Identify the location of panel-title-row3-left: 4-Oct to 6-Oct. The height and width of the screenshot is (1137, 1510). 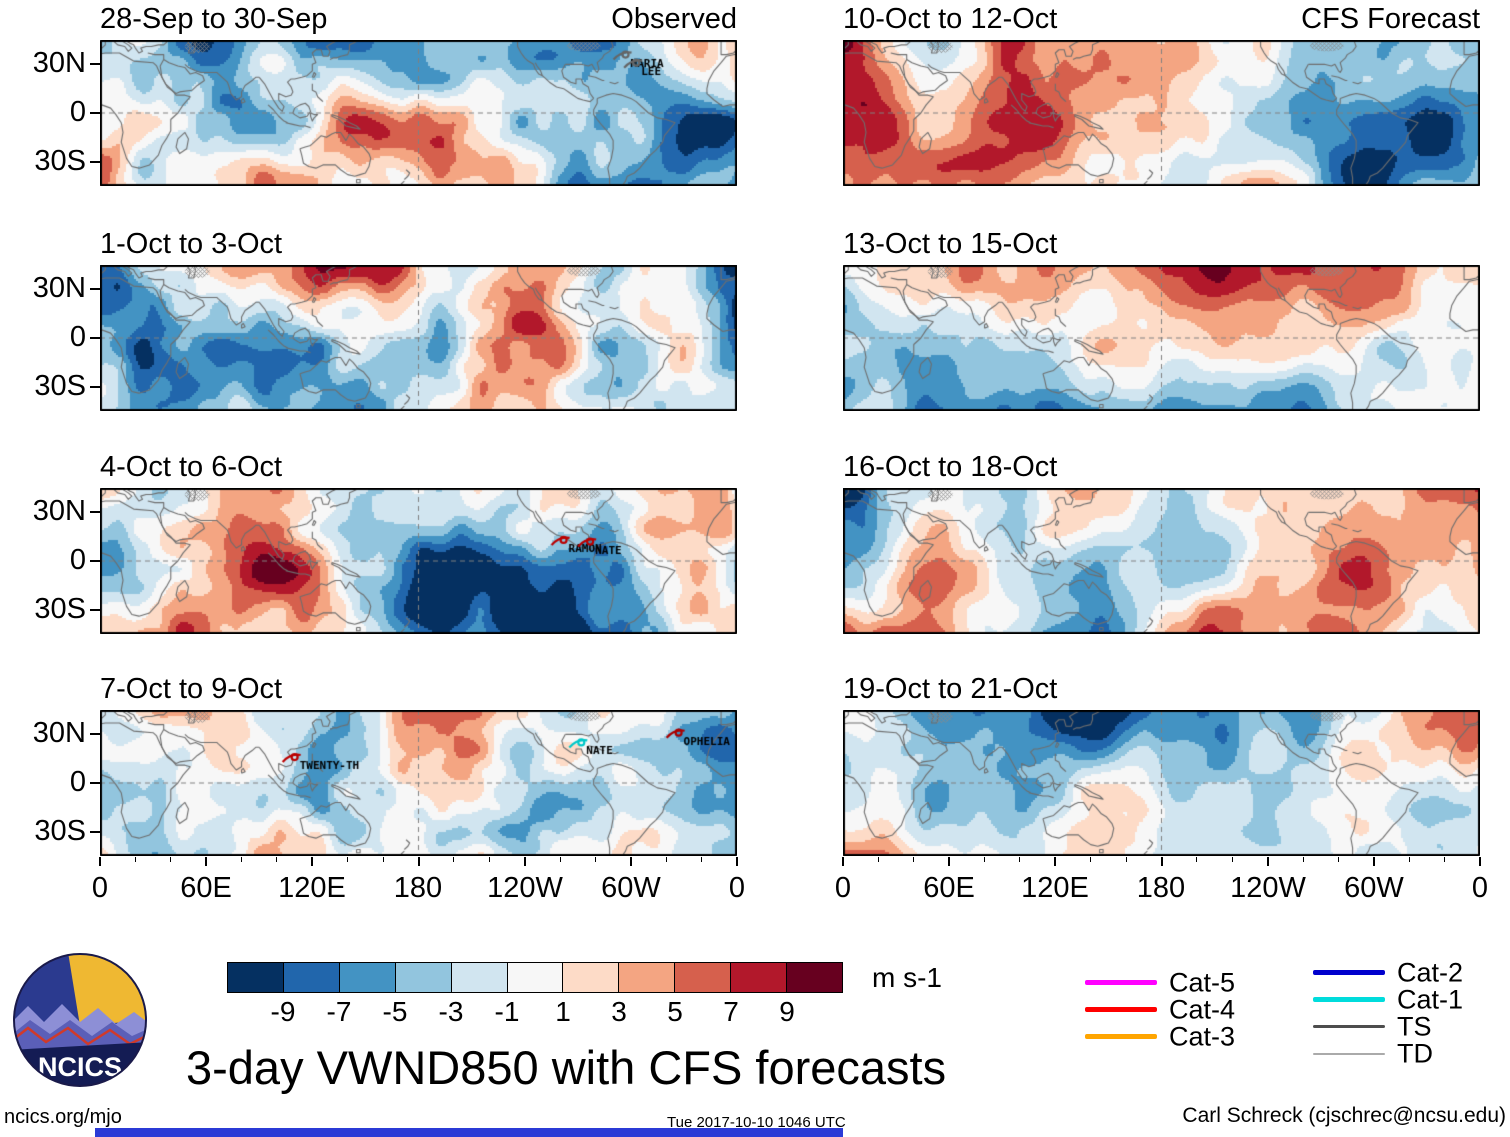
(418, 467).